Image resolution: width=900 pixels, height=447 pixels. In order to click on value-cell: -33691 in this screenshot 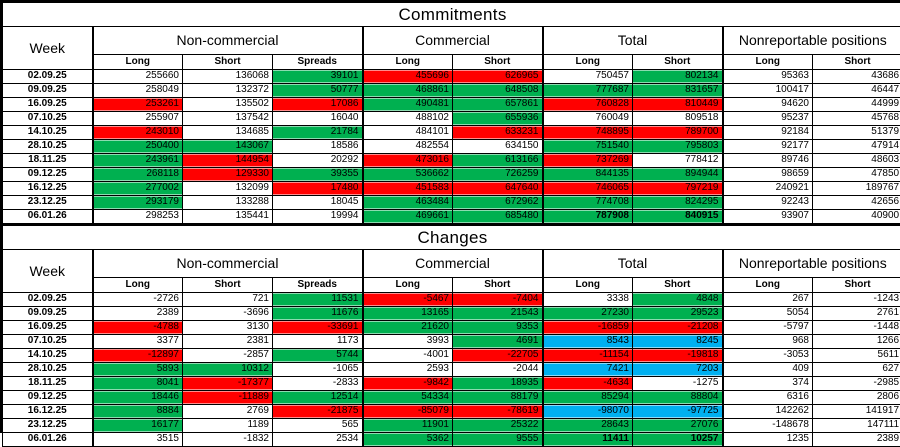, I will do `click(318, 328)`.